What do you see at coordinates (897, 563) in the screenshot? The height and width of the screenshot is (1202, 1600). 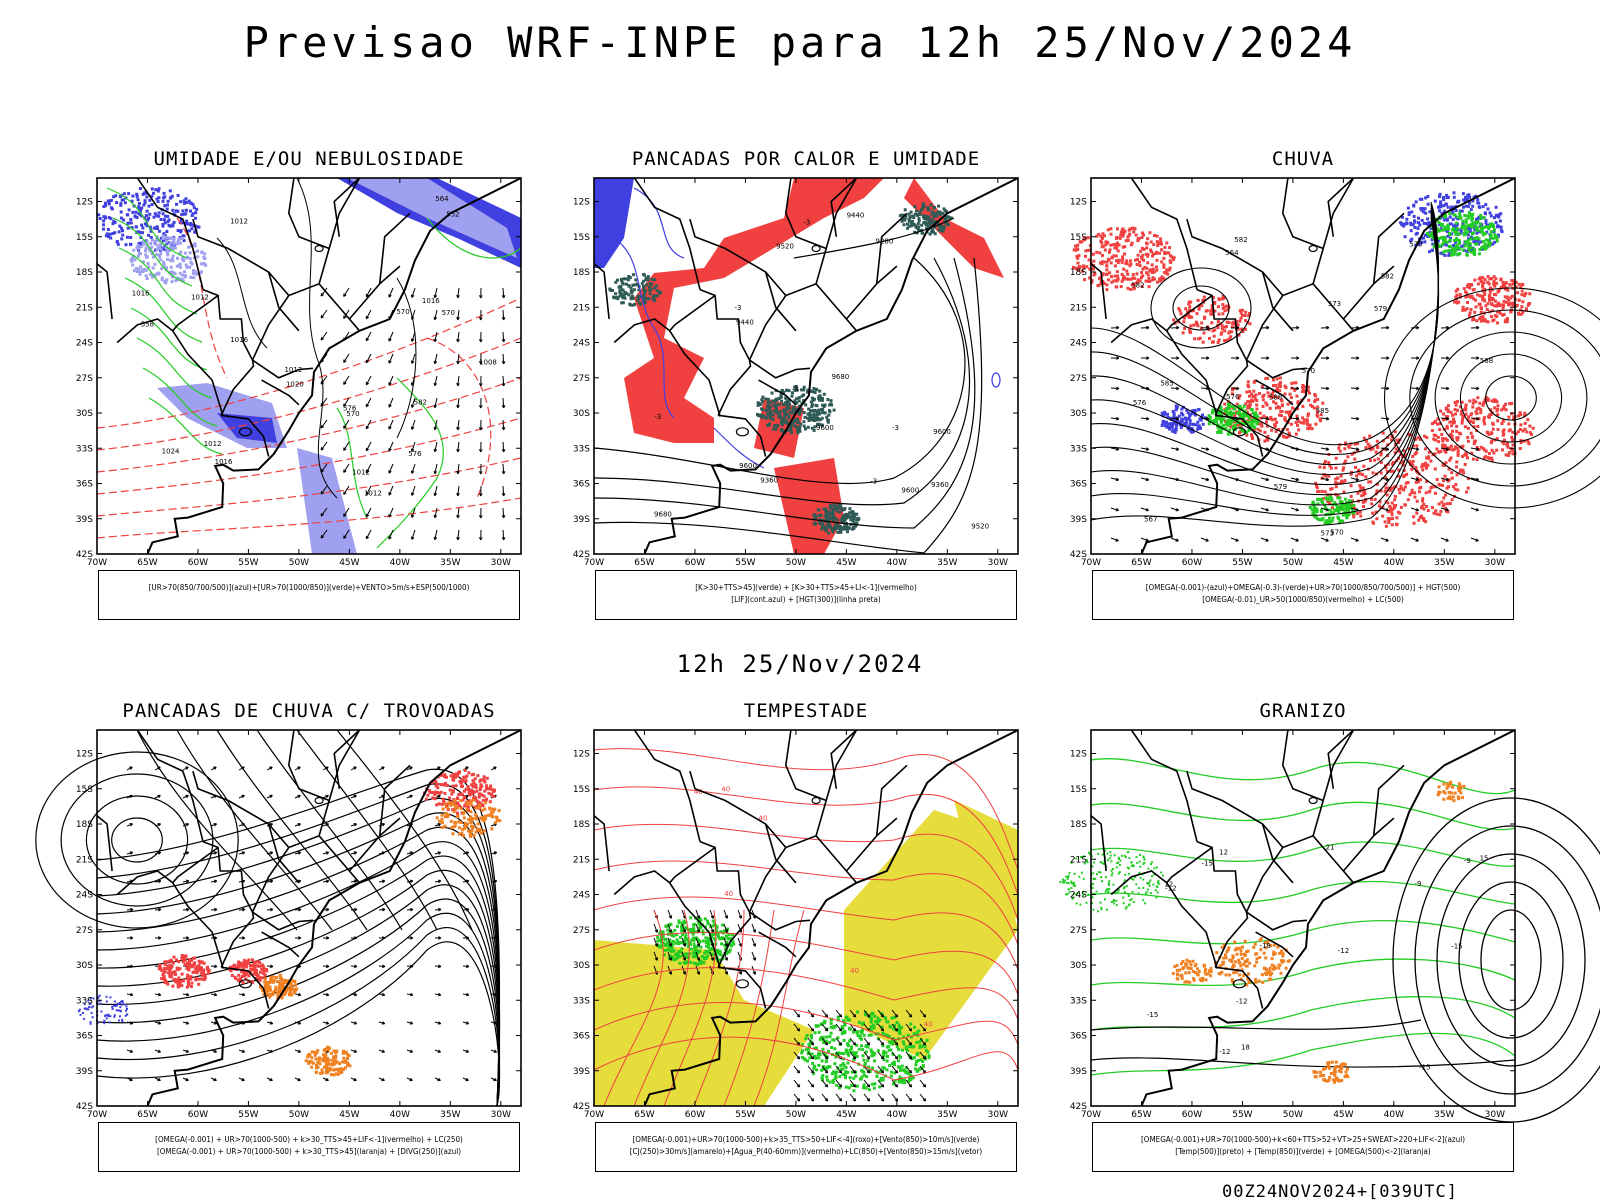 I see `lon-label: 40W` at bounding box center [897, 563].